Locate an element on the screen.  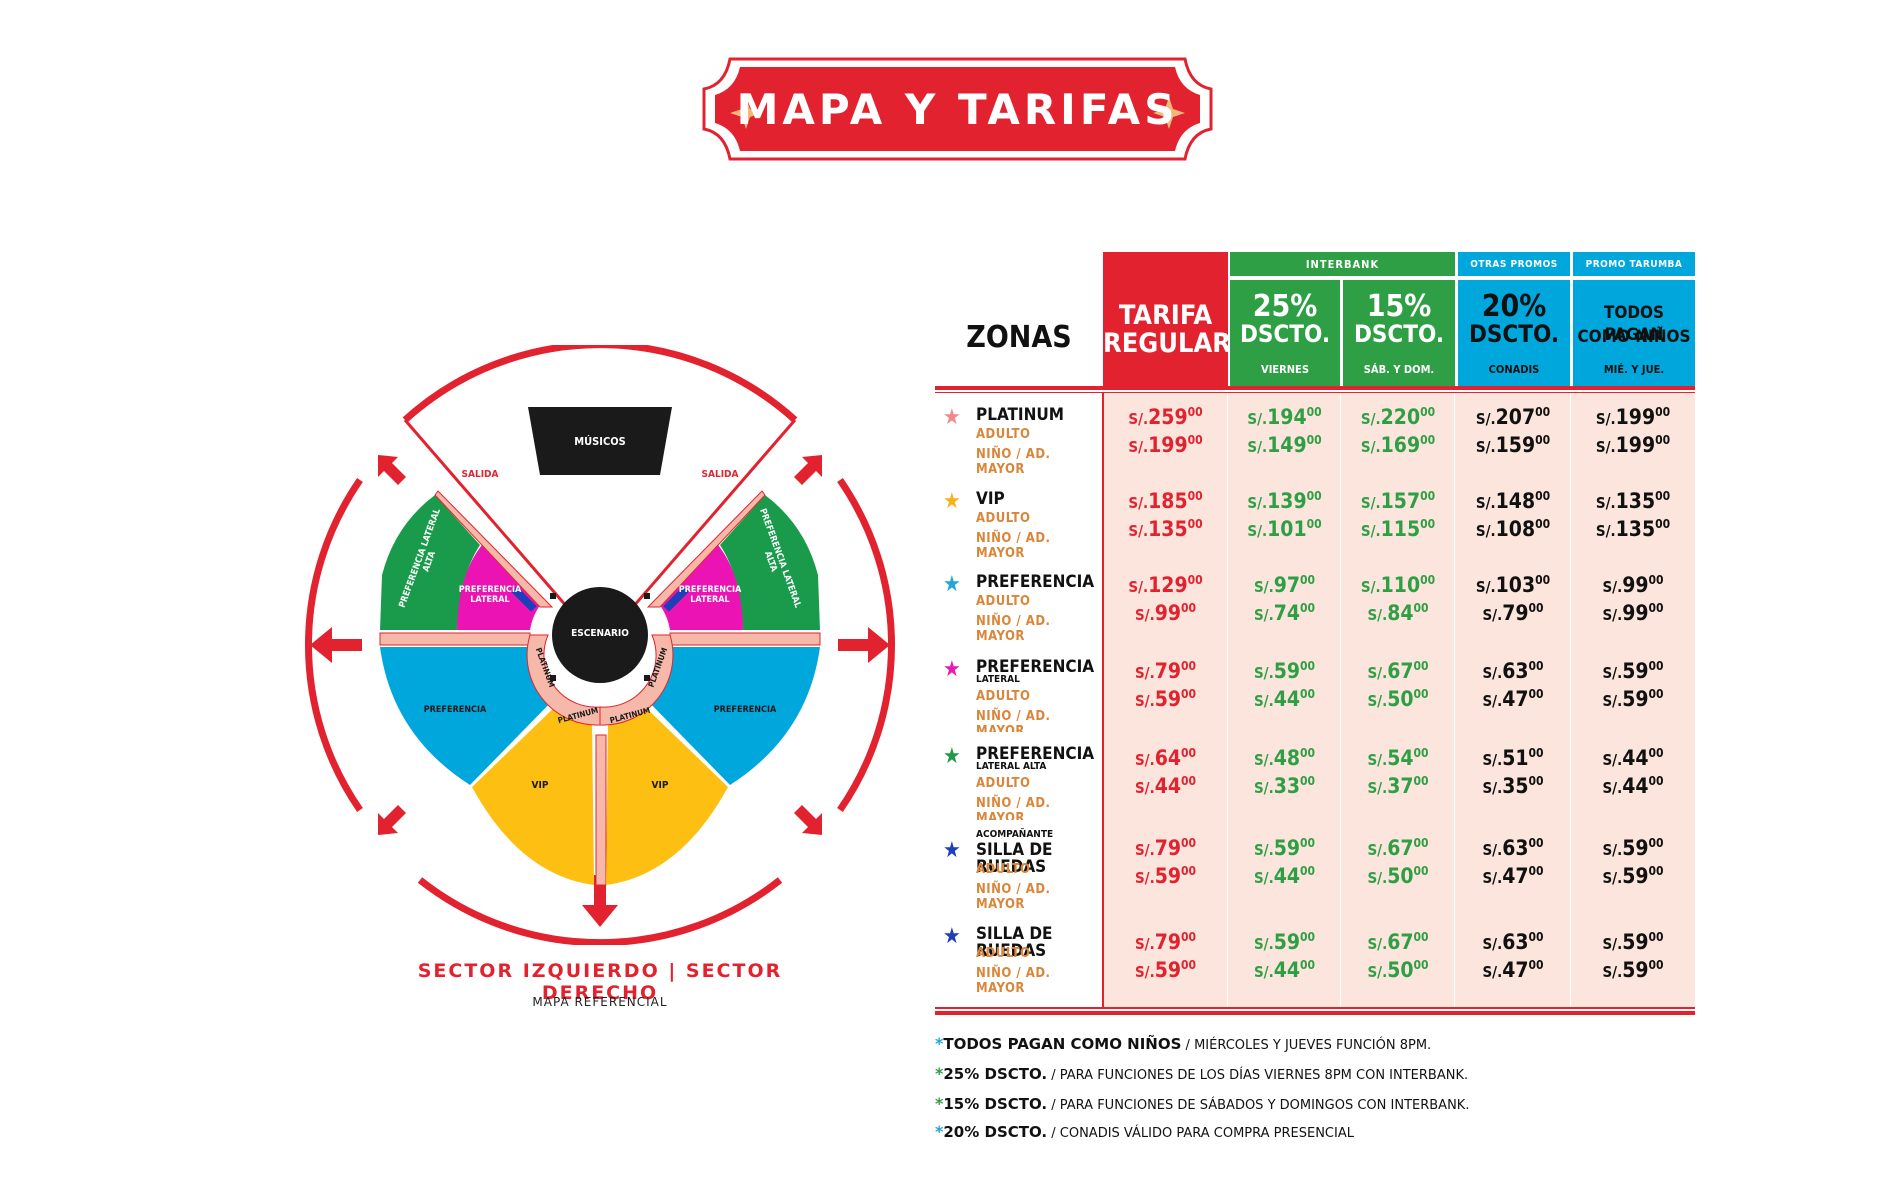
price-adult: S/.19400 is located at coordinates (1284, 417).